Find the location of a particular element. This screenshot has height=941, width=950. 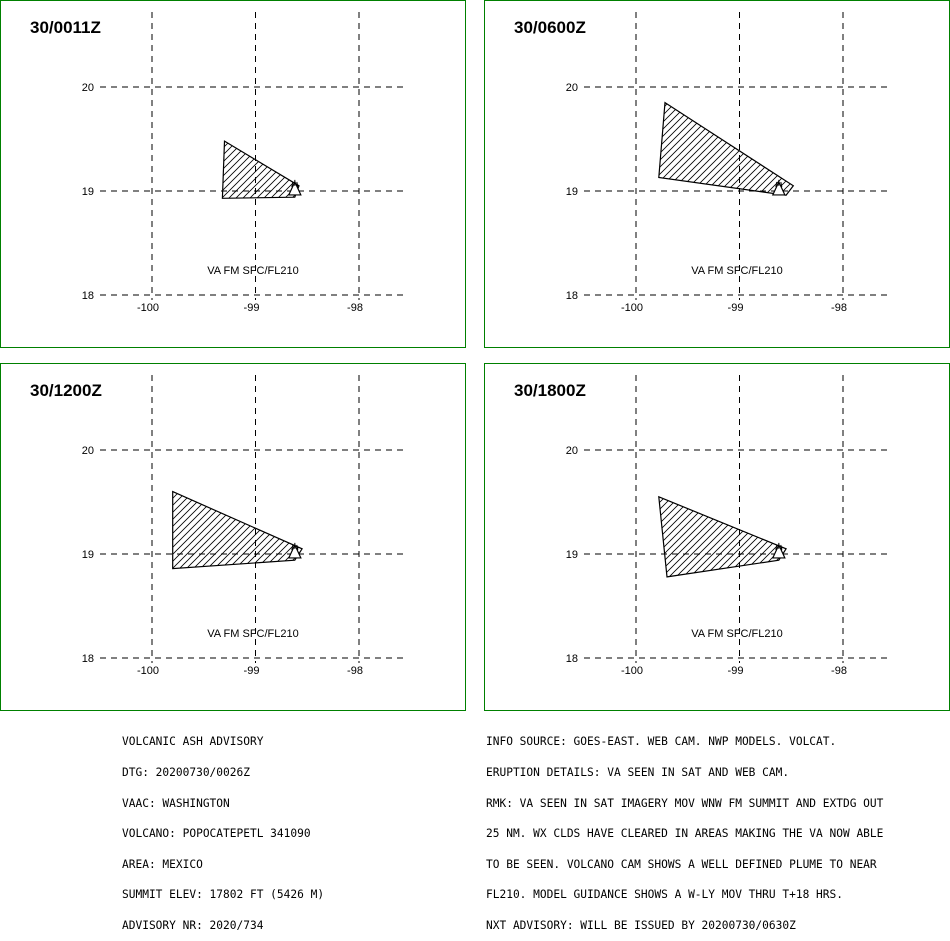

advisory-dtg: DTG: 20200730/0026Z is located at coordinates (186, 772).